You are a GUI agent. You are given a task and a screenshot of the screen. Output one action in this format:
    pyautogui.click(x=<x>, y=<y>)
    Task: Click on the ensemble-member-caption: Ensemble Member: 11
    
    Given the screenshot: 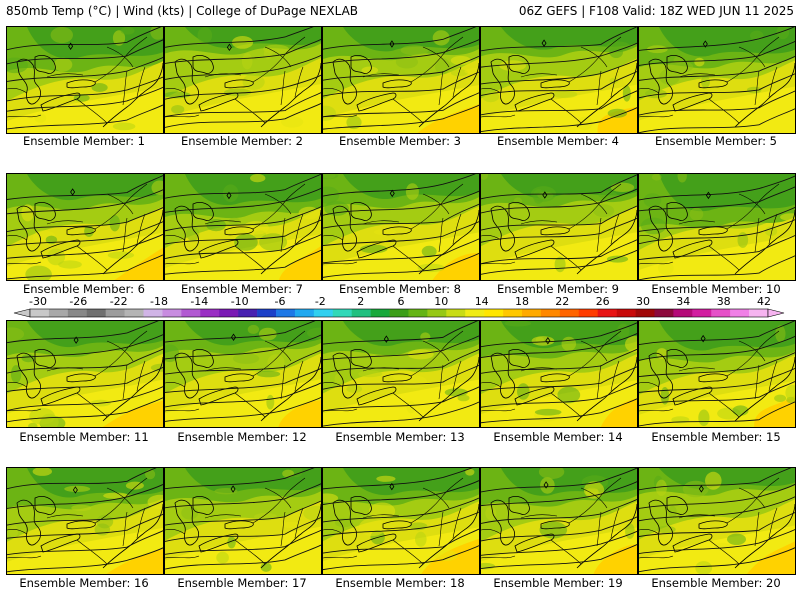 What is the action you would take?
    pyautogui.click(x=84, y=437)
    